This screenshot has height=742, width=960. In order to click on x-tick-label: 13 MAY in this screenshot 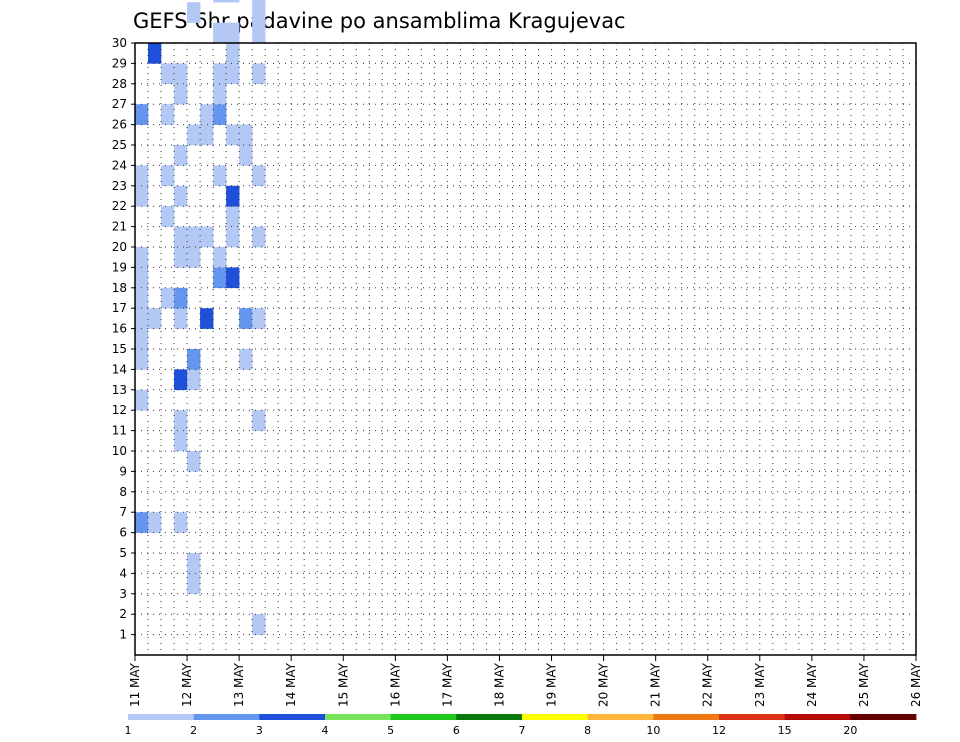, I will do `click(239, 684)`.